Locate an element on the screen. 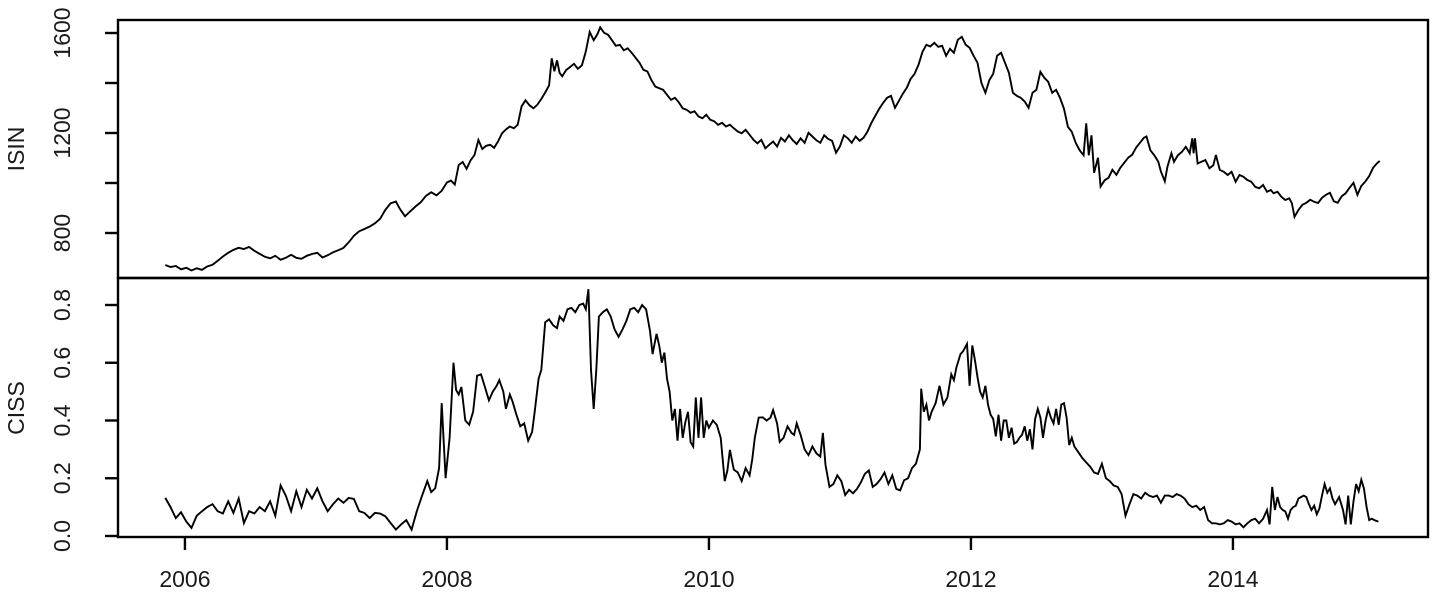  x-tick-label: 2008 is located at coordinates (446, 579).